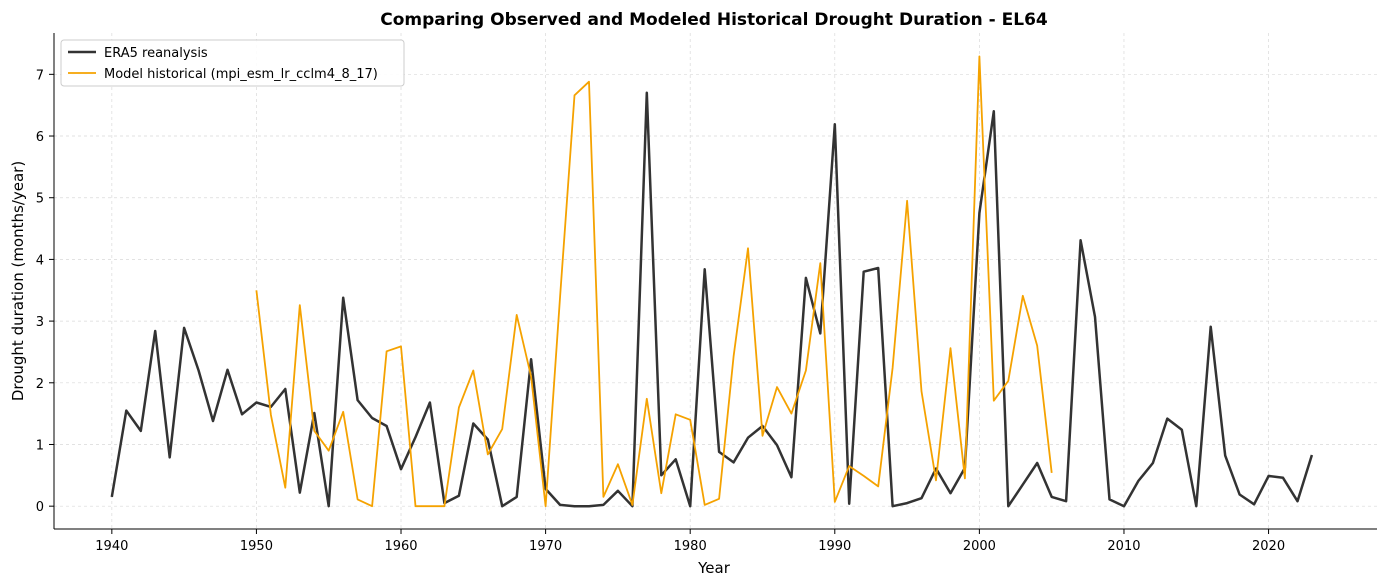  Describe the element at coordinates (40, 507) in the screenshot. I see `y-tick-label: 0` at that location.